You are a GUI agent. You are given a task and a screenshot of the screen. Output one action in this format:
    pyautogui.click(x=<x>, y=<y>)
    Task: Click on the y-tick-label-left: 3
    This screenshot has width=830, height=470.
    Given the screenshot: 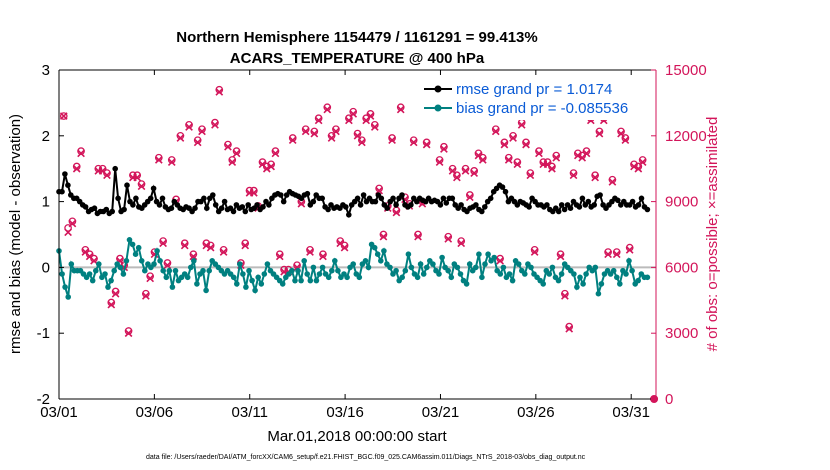 What is the action you would take?
    pyautogui.click(x=46, y=70)
    